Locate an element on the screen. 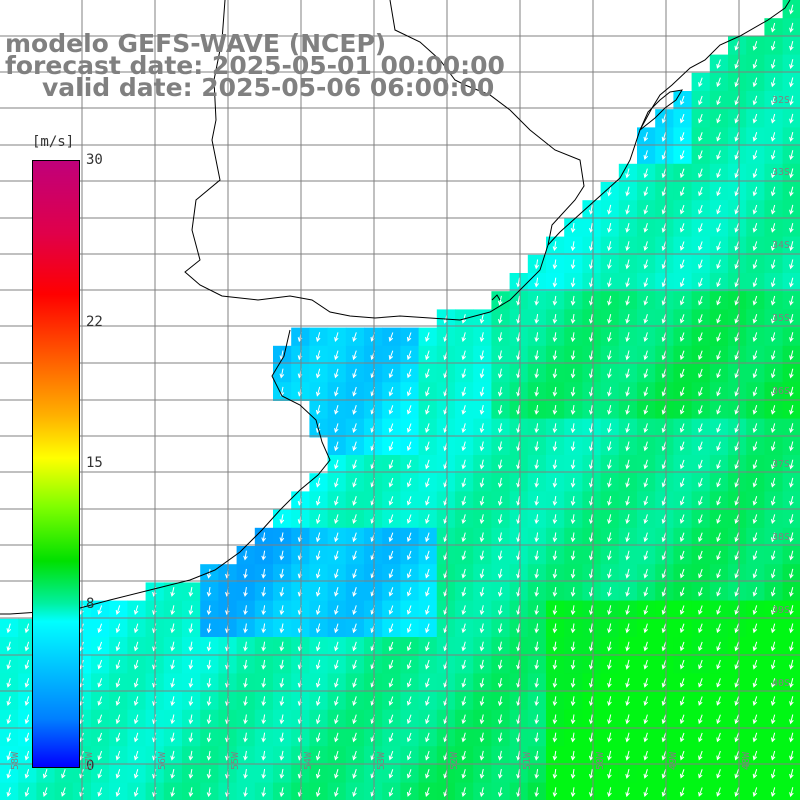  colorbar-tick-label: 0 is located at coordinates (90, 766).